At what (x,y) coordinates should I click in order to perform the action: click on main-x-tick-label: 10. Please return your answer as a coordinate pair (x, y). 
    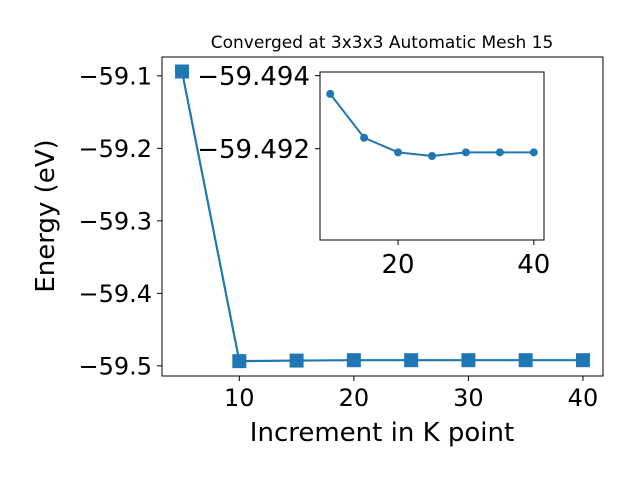
    Looking at the image, I should click on (239, 398).